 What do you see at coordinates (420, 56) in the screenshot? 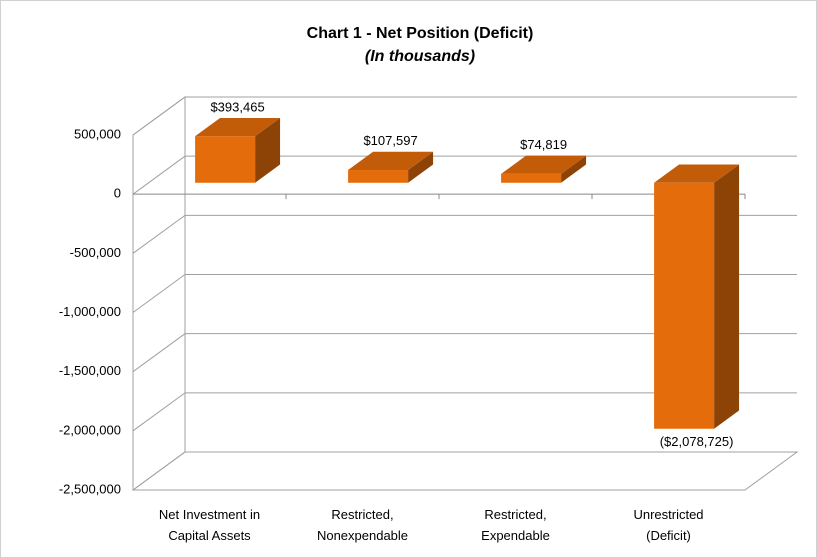
I see `chart-subtitle: (In thousands)` at bounding box center [420, 56].